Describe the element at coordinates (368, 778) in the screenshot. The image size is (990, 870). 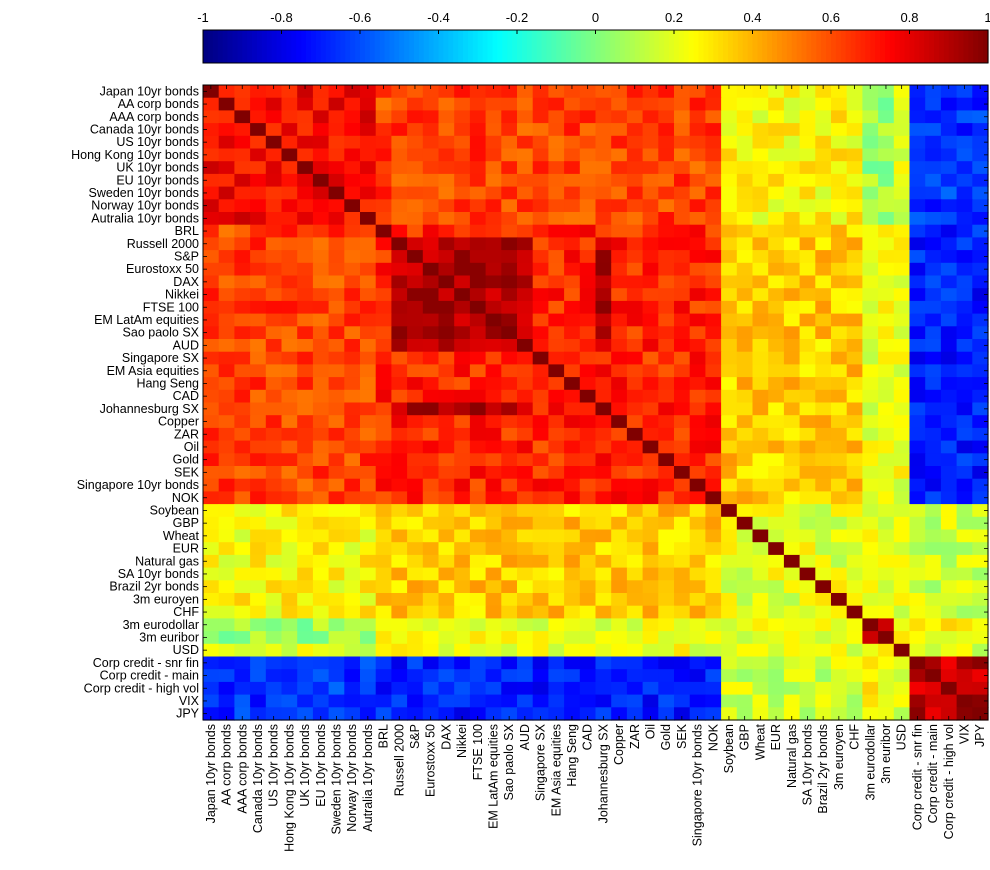
I see `x-tick-label: Autralia 10yr bonds` at that location.